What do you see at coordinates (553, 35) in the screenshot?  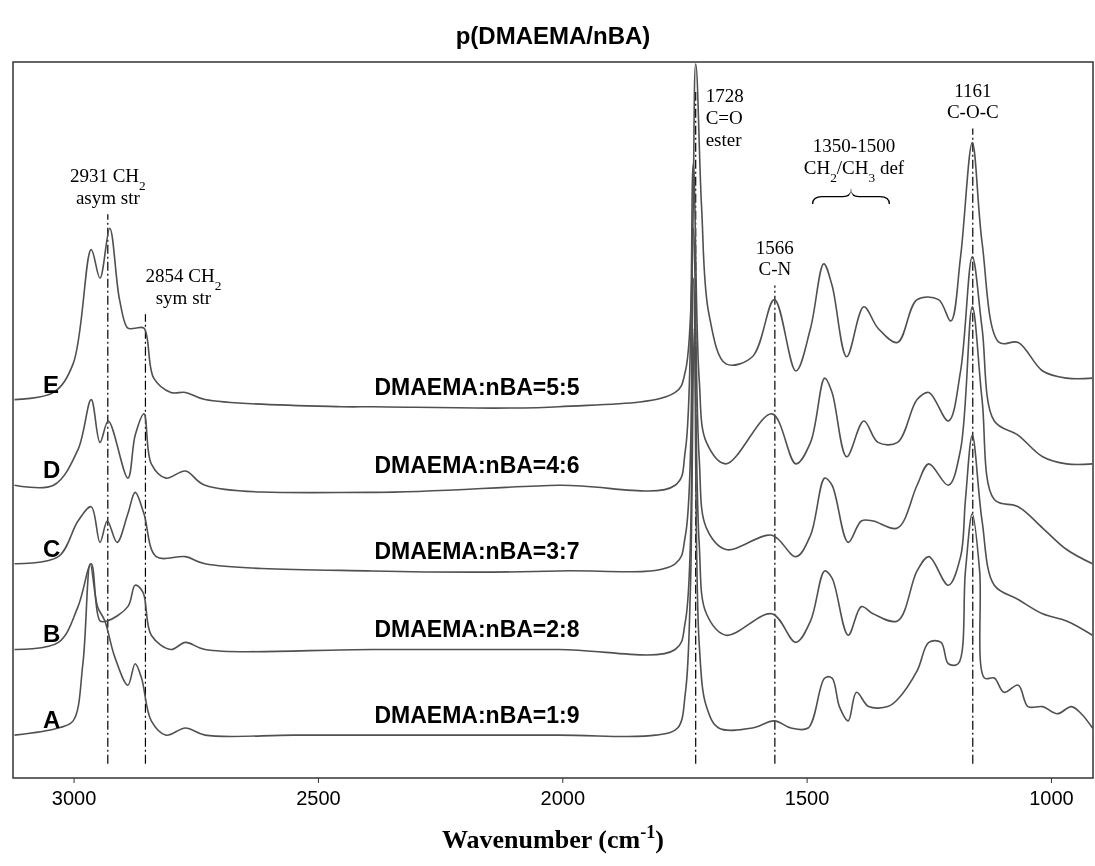 I see `chart-title: p(DMAEMA/nBA)` at bounding box center [553, 35].